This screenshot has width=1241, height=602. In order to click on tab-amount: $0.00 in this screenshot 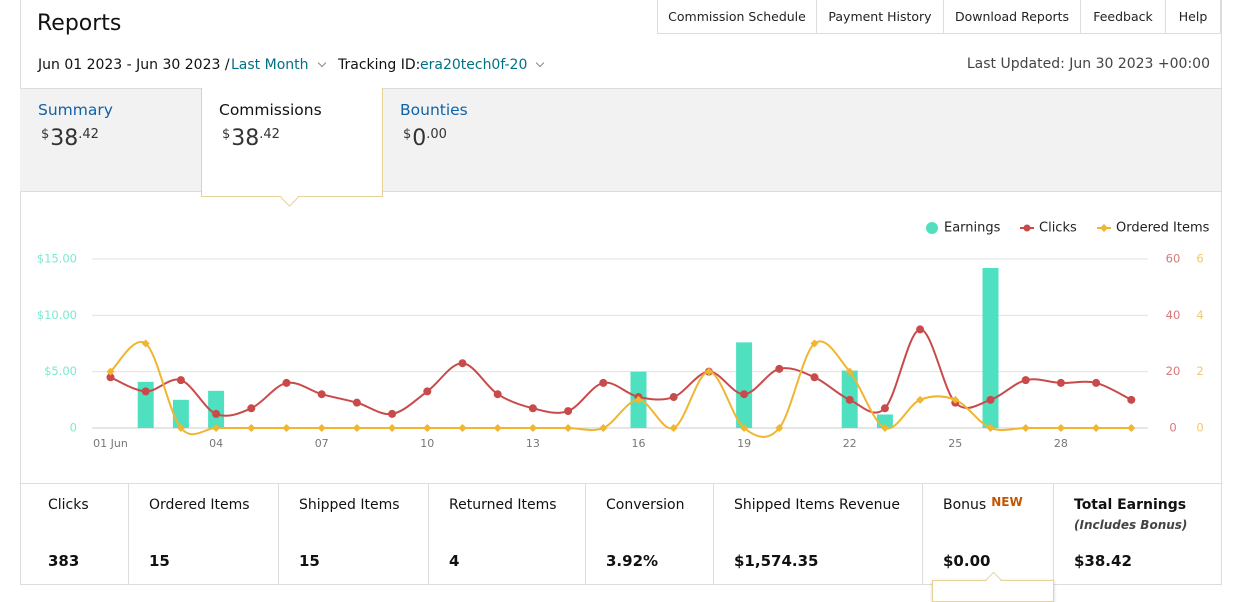, I will do `click(425, 138)`.